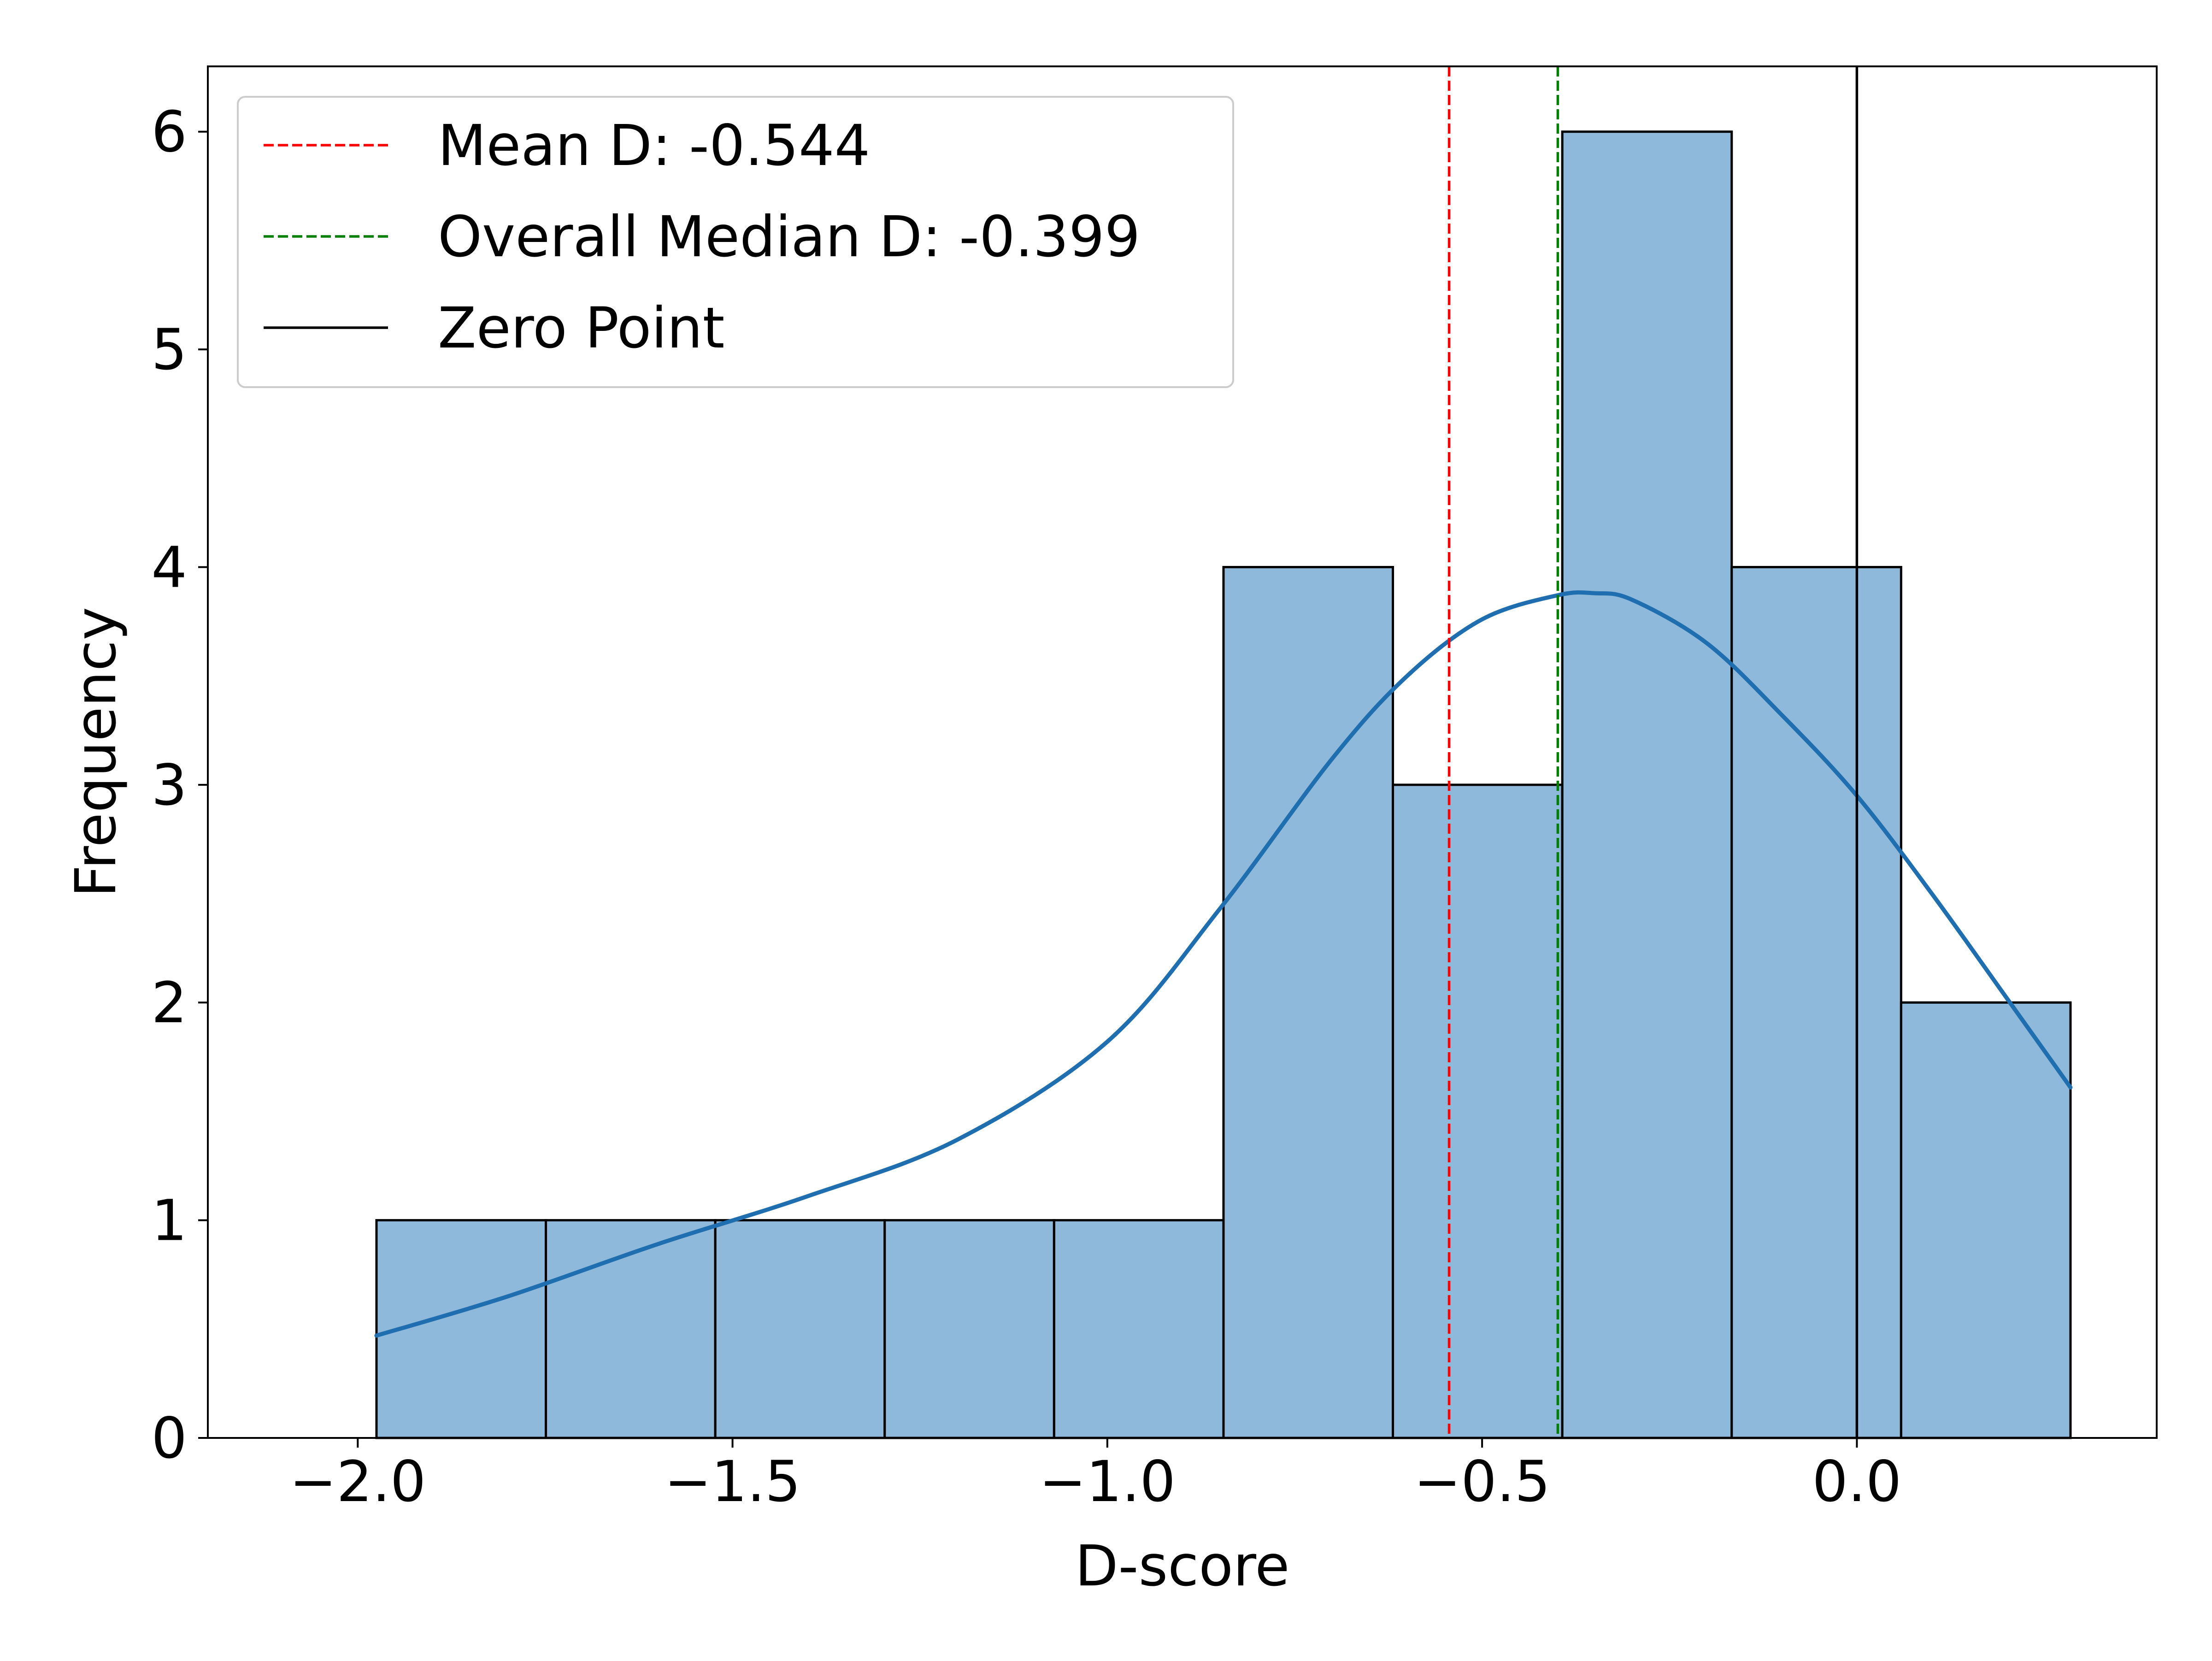 The image size is (2212, 1661). What do you see at coordinates (96, 752) in the screenshot?
I see `y-axis-label: Frequency` at bounding box center [96, 752].